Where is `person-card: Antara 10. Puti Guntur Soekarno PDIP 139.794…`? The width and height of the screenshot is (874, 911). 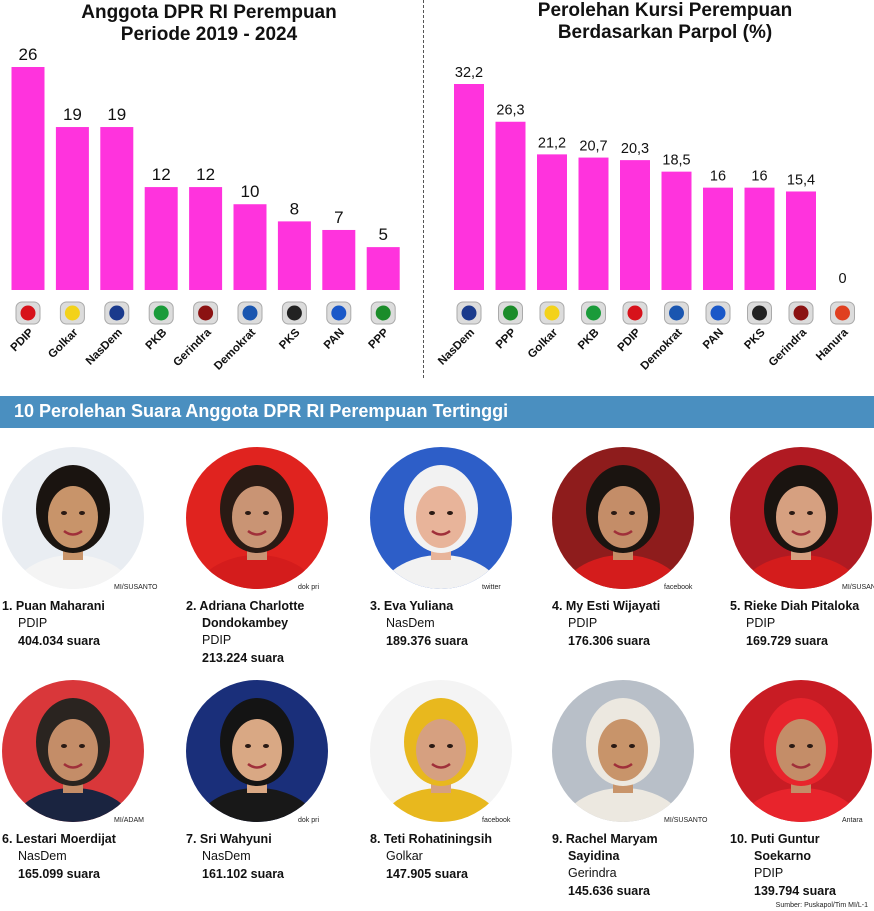
person-card: Antara 10. Puti Guntur Soekarno PDIP 139.794… is located at coordinates (802, 789).